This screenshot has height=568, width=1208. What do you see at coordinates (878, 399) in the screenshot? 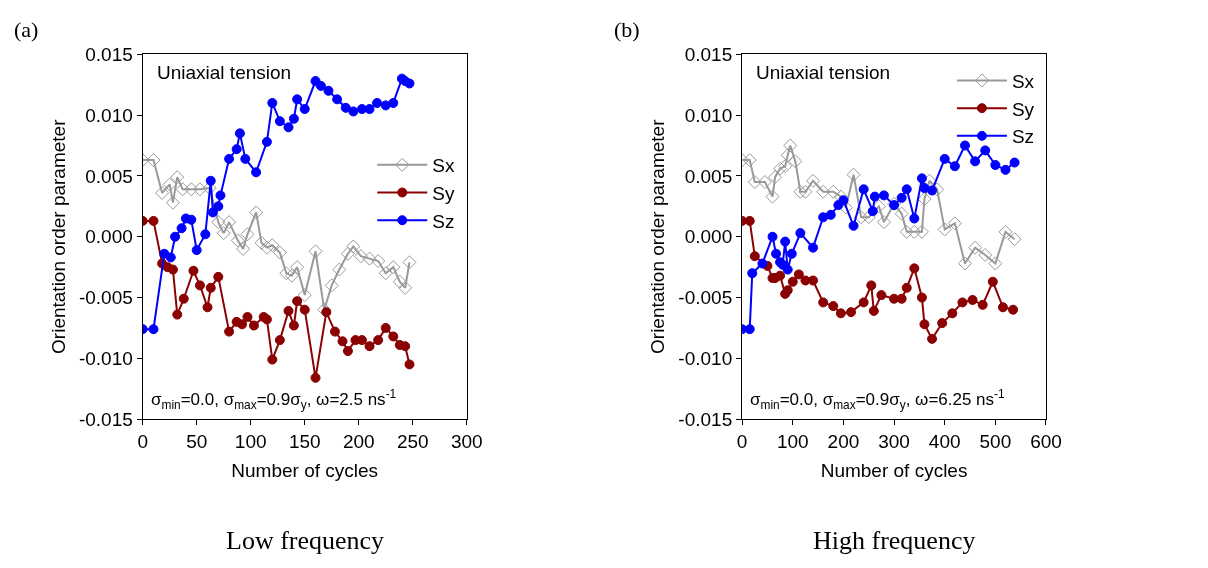
I see `annotation: σ$_{min}$=0.0, σ$_{max}$=0.9σ$_{y}$, ω=6.25 ns$^{-1}$` at bounding box center [878, 399].